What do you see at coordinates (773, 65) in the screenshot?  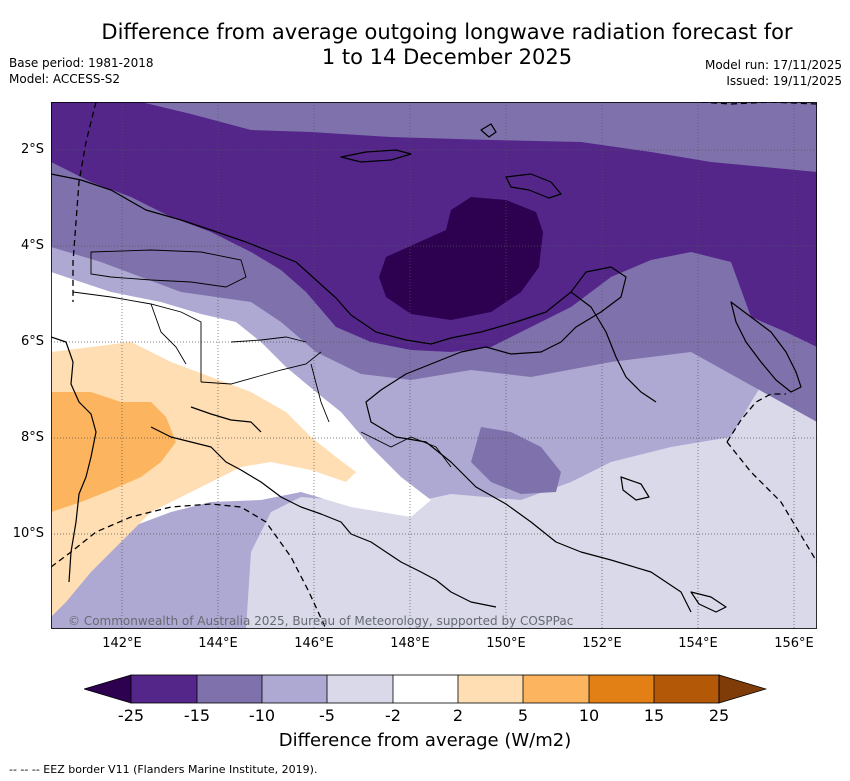 I see `model-run: Model run: 17/11/2025` at bounding box center [773, 65].